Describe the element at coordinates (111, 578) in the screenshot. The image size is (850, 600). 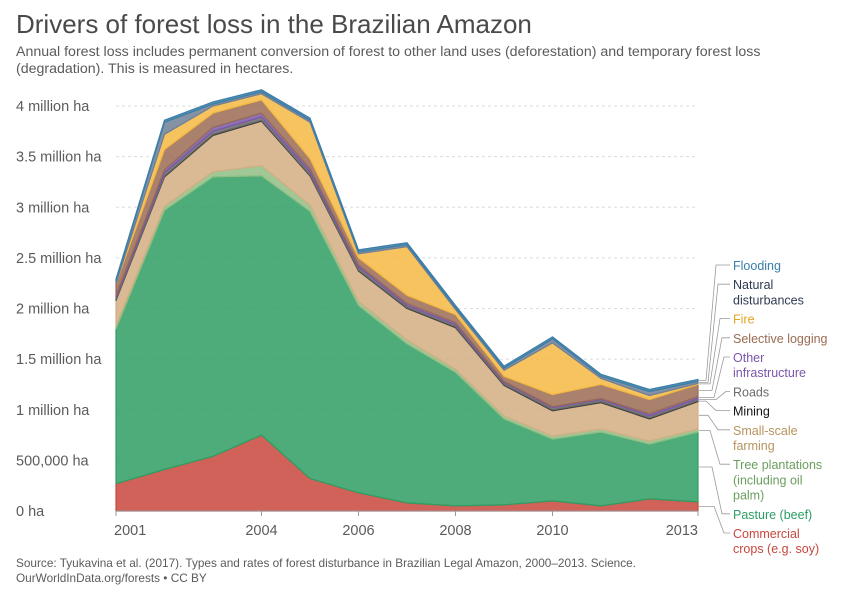
I see `credit-note: OurWorldInData.org/forests • CC BY` at that location.